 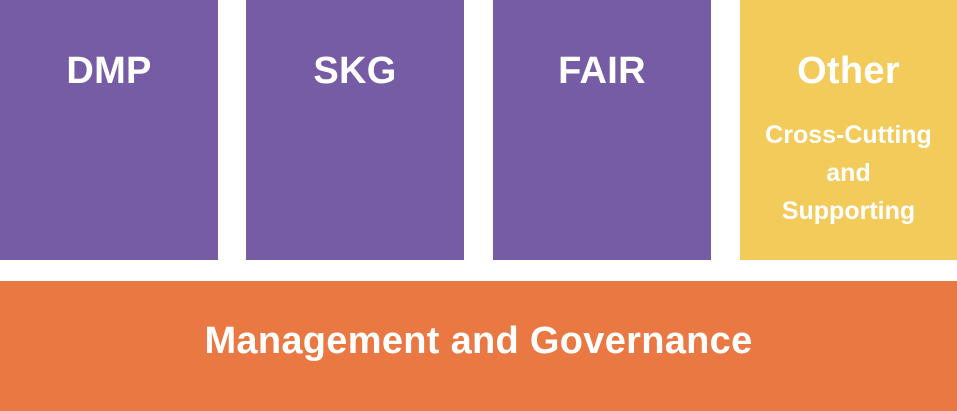 I want to click on subtitle-line-3: Supporting, so click(x=848, y=211).